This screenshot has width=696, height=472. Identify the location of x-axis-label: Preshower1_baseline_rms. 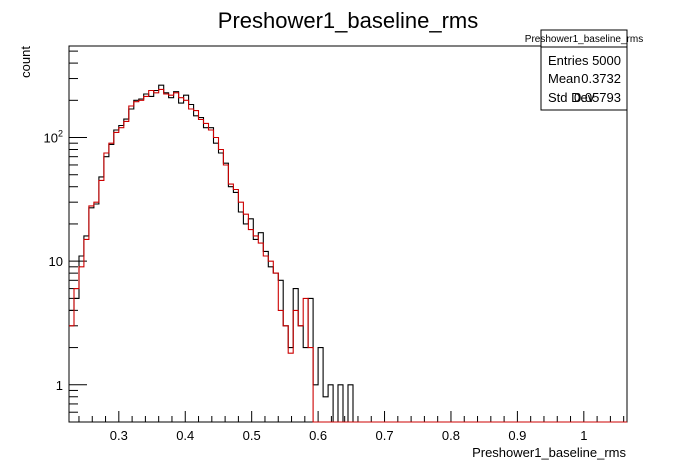
(549, 452).